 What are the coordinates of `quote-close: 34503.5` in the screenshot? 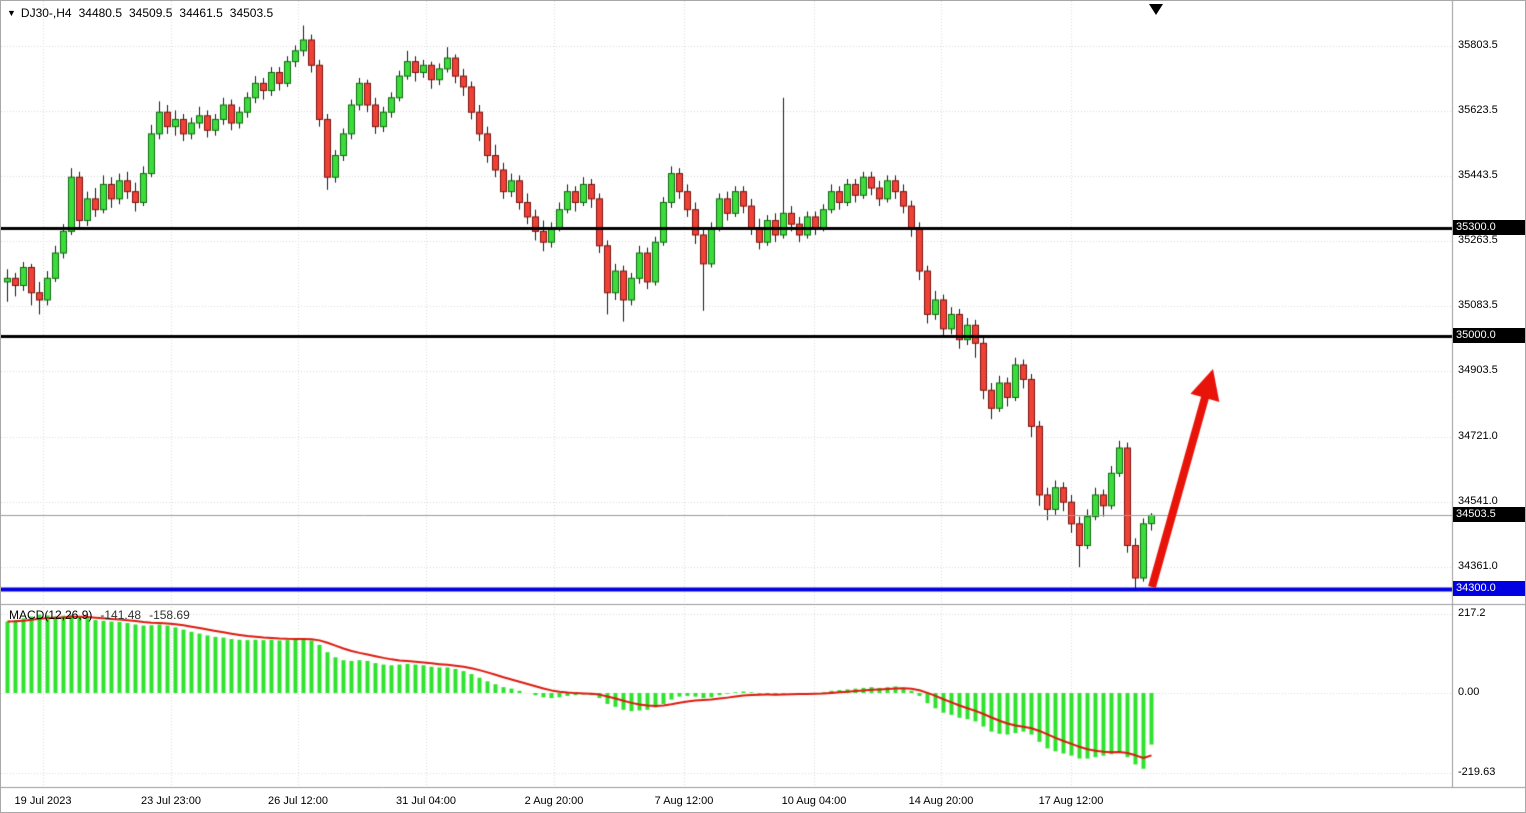 It's located at (251, 13).